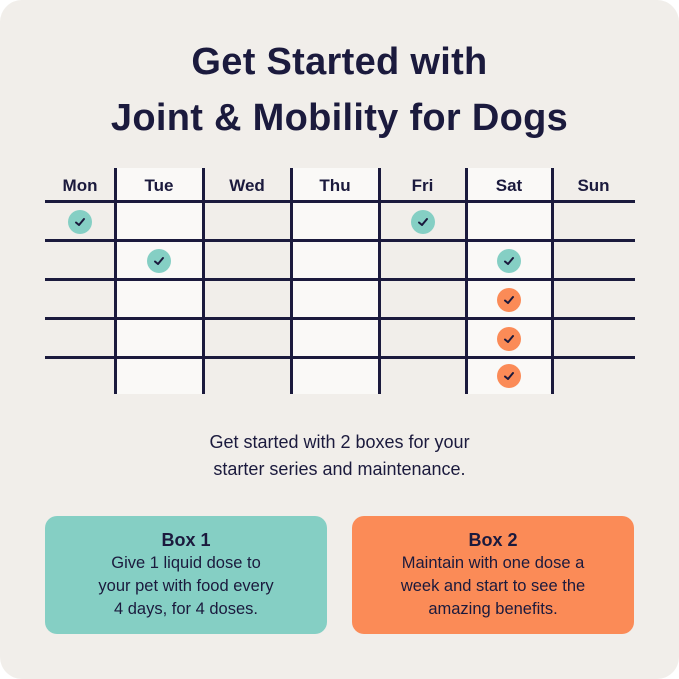 The width and height of the screenshot is (679, 679). Describe the element at coordinates (493, 586) in the screenshot. I see `box-2-line: week and start to see the` at that location.